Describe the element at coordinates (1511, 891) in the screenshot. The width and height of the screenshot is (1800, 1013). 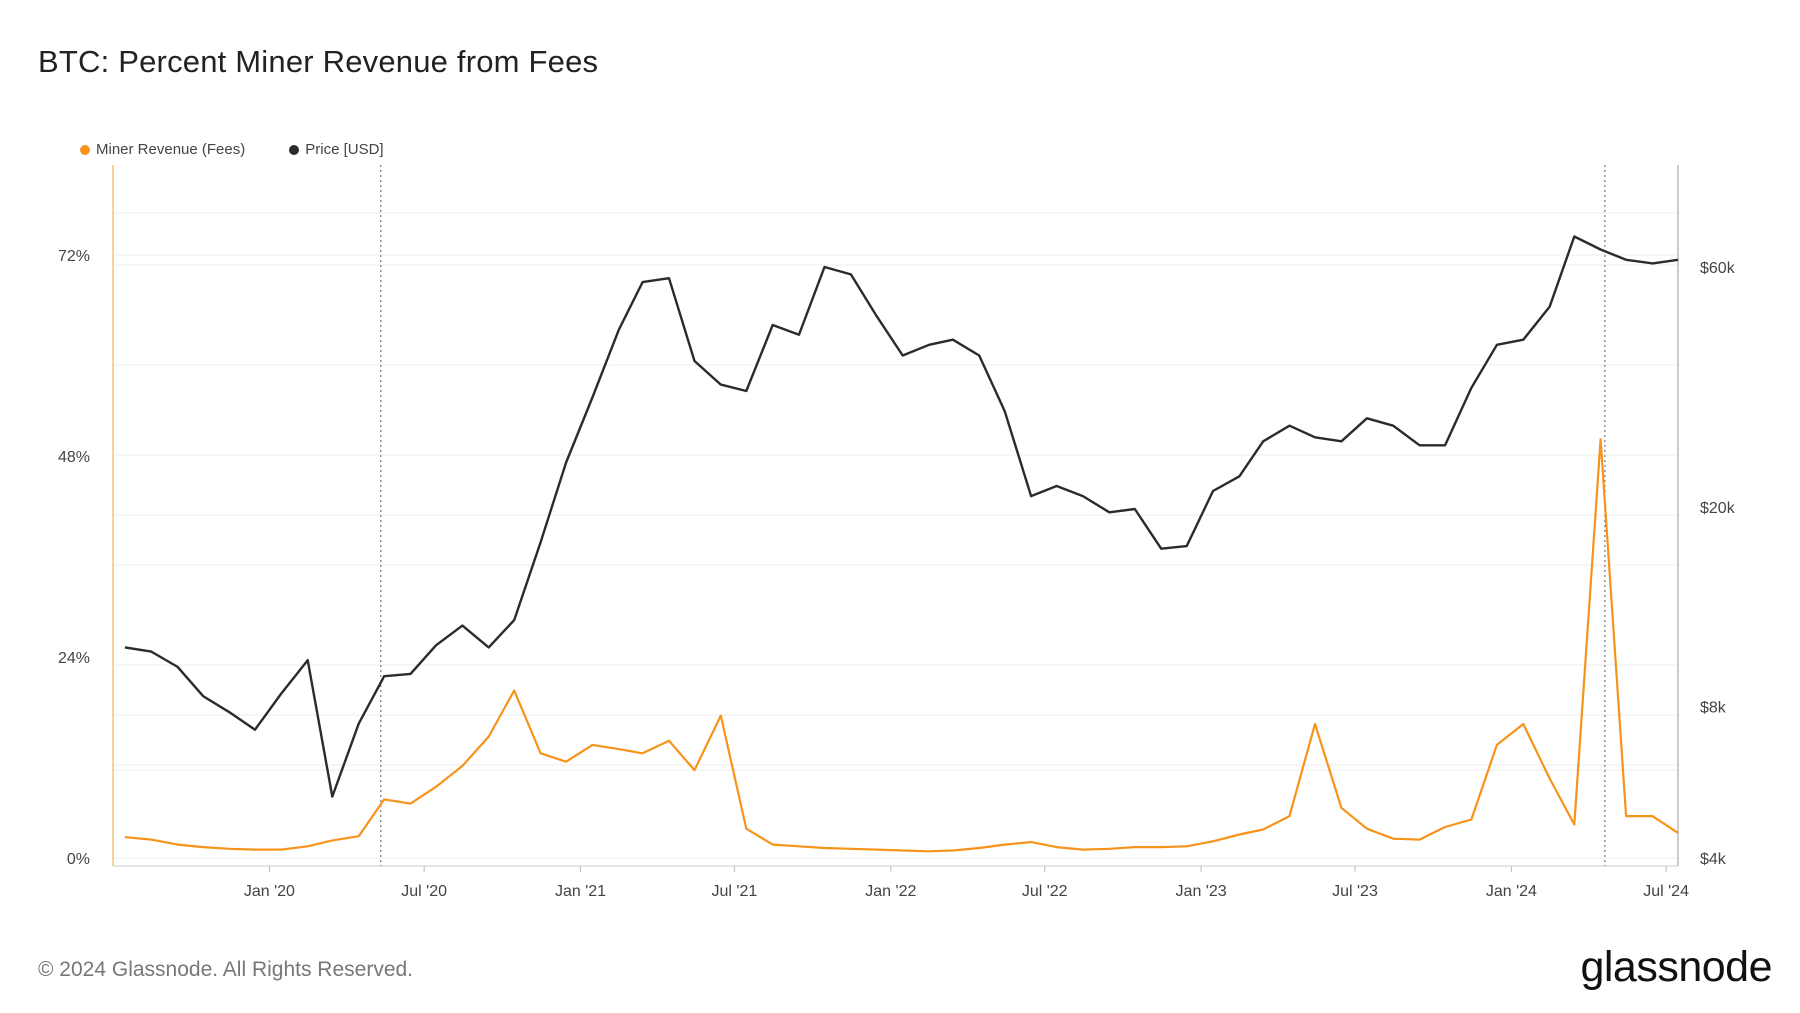
I see `x-tick-label: Jan '24` at that location.